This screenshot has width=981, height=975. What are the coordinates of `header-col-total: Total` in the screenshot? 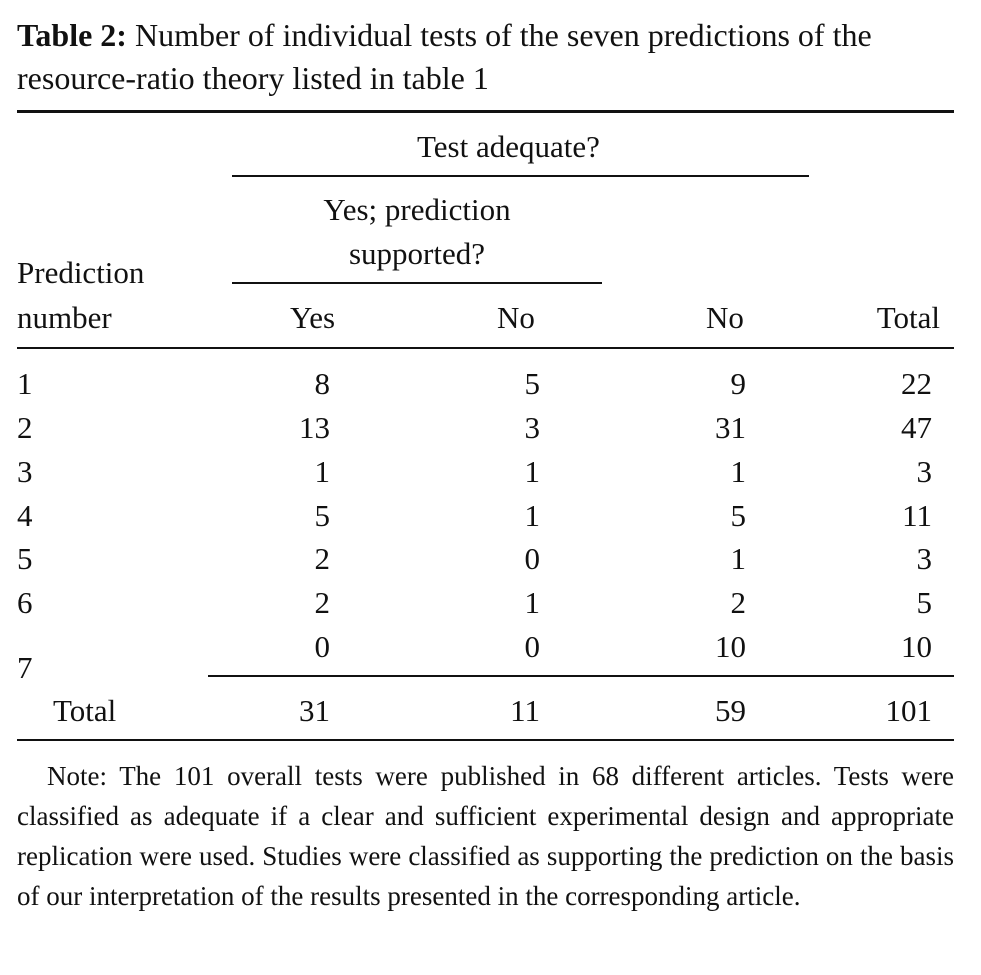 It's located at (908, 317).